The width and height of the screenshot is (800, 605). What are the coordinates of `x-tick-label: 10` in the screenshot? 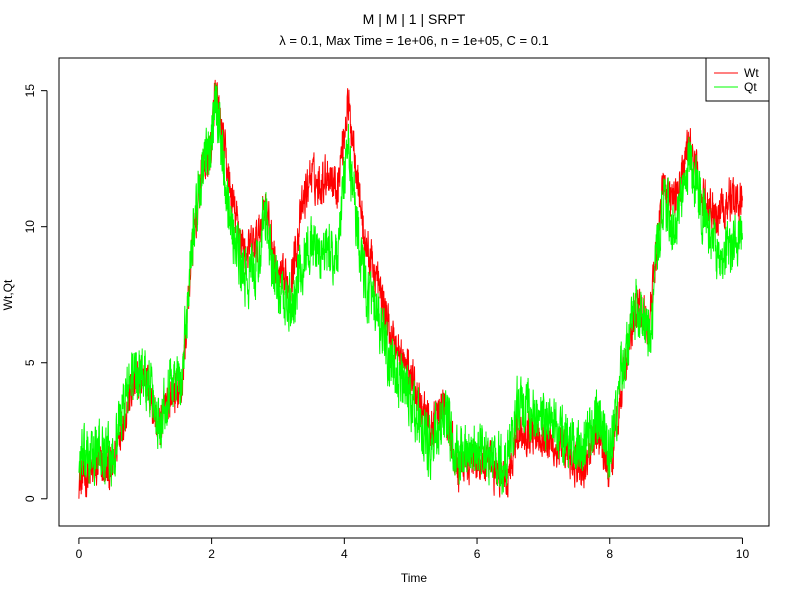 It's located at (743, 554).